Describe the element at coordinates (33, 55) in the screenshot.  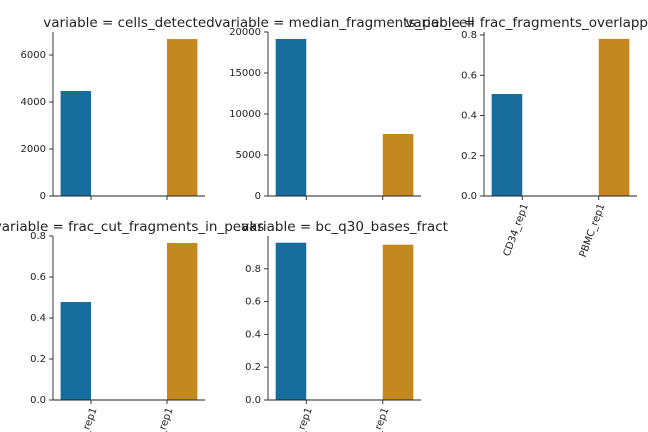
I see `y-tick-label: 6000` at that location.